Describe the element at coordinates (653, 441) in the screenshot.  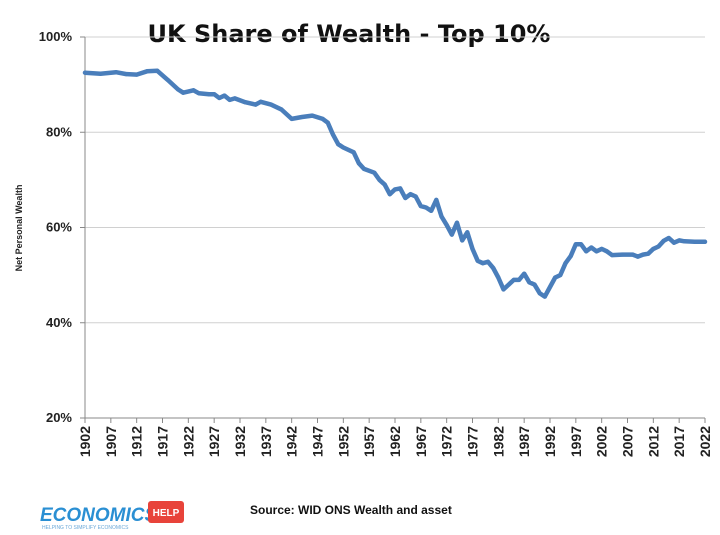
I see `x-tick-label: 2012` at that location.